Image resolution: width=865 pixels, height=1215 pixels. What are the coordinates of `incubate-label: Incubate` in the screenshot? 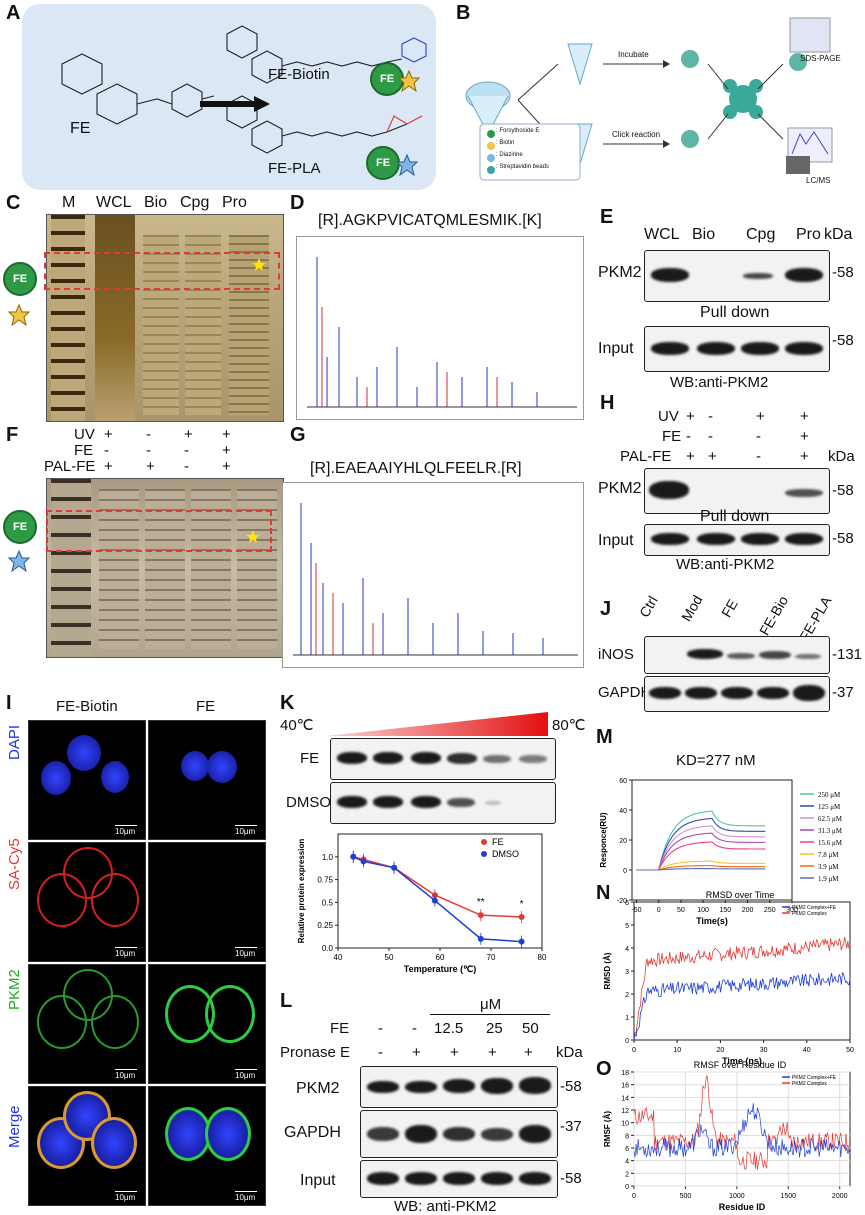 It's located at (633, 54).